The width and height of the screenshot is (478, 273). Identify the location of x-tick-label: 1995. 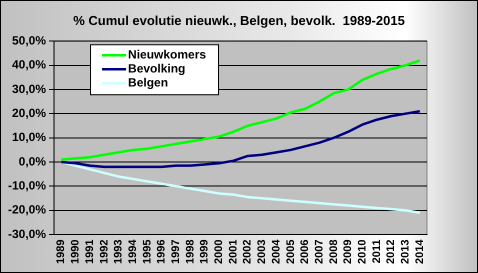
(147, 252).